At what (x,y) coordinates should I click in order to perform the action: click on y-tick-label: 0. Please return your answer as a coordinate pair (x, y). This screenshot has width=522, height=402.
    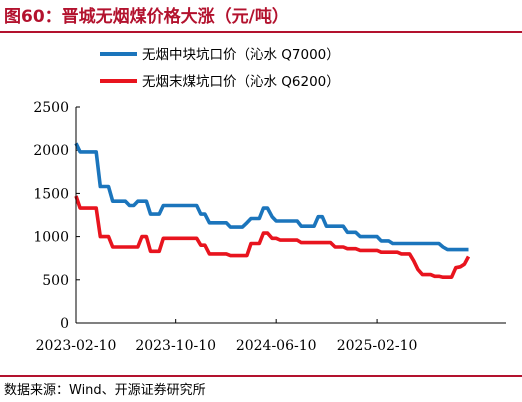
    Looking at the image, I should click on (64, 324).